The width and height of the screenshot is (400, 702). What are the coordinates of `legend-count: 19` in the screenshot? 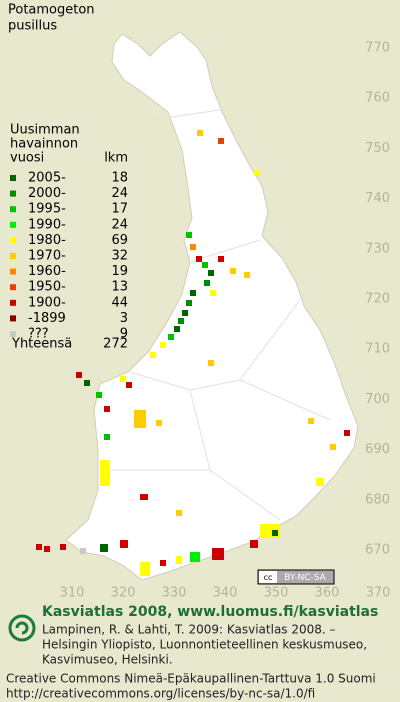 It's located at (119, 271).